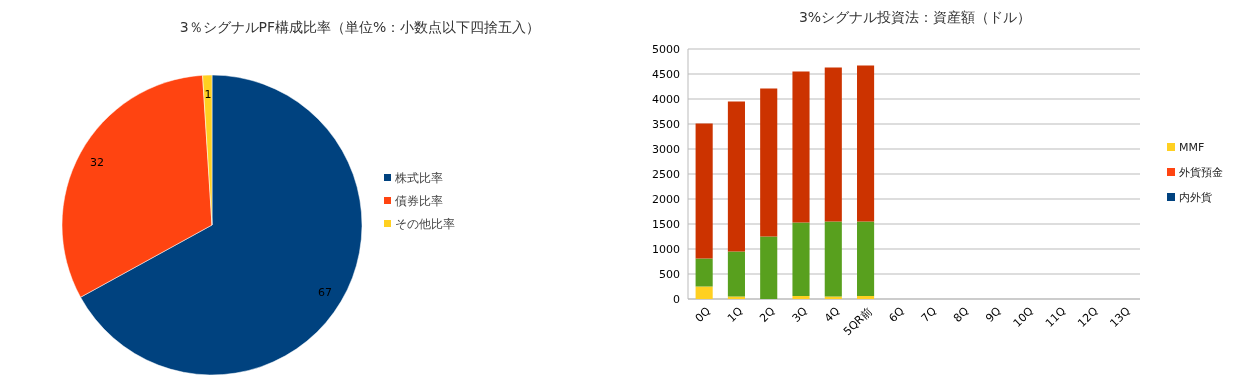 The width and height of the screenshot is (1242, 392). I want to click on y-tick-label: 2000, so click(666, 199).